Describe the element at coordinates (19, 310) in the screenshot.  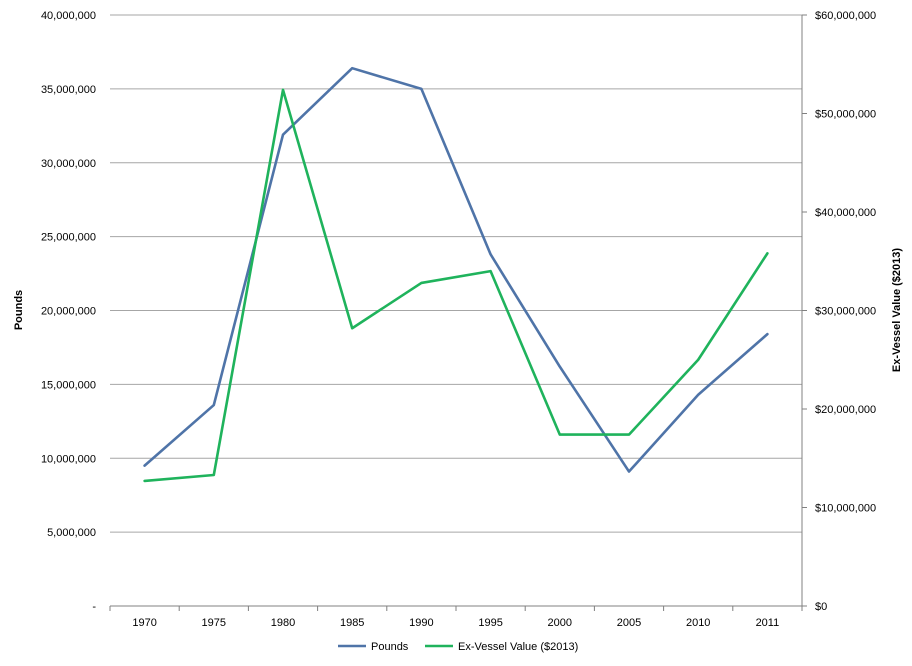
I see `left-axis-title: Pounds` at that location.